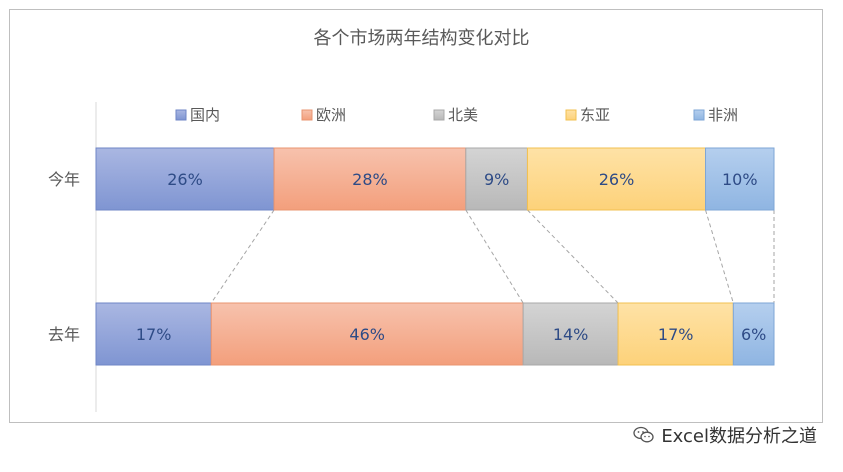 Image resolution: width=843 pixels, height=472 pixels. I want to click on legend-item: 东亚, so click(587, 115).